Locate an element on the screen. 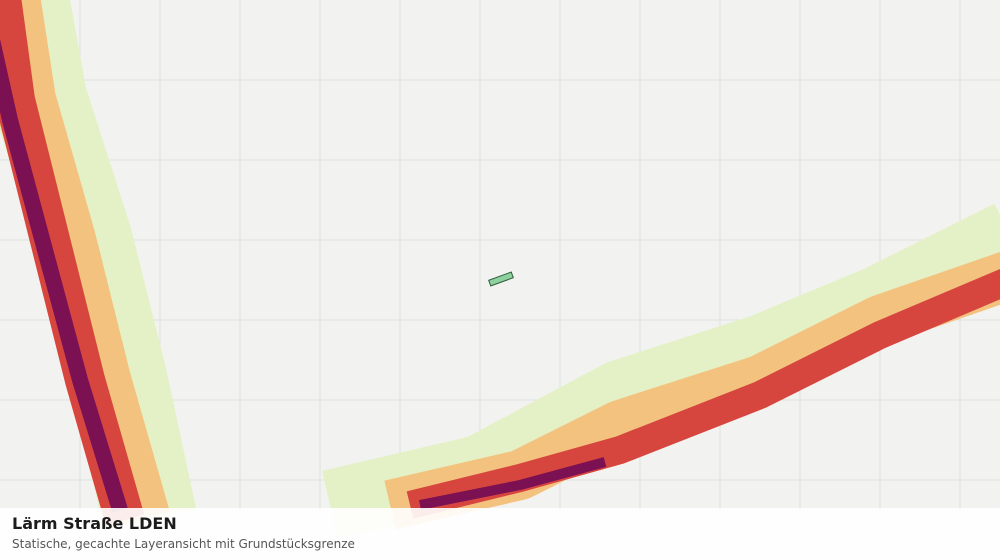 The image size is (1000, 560). parcel-boundary is located at coordinates (501, 279).